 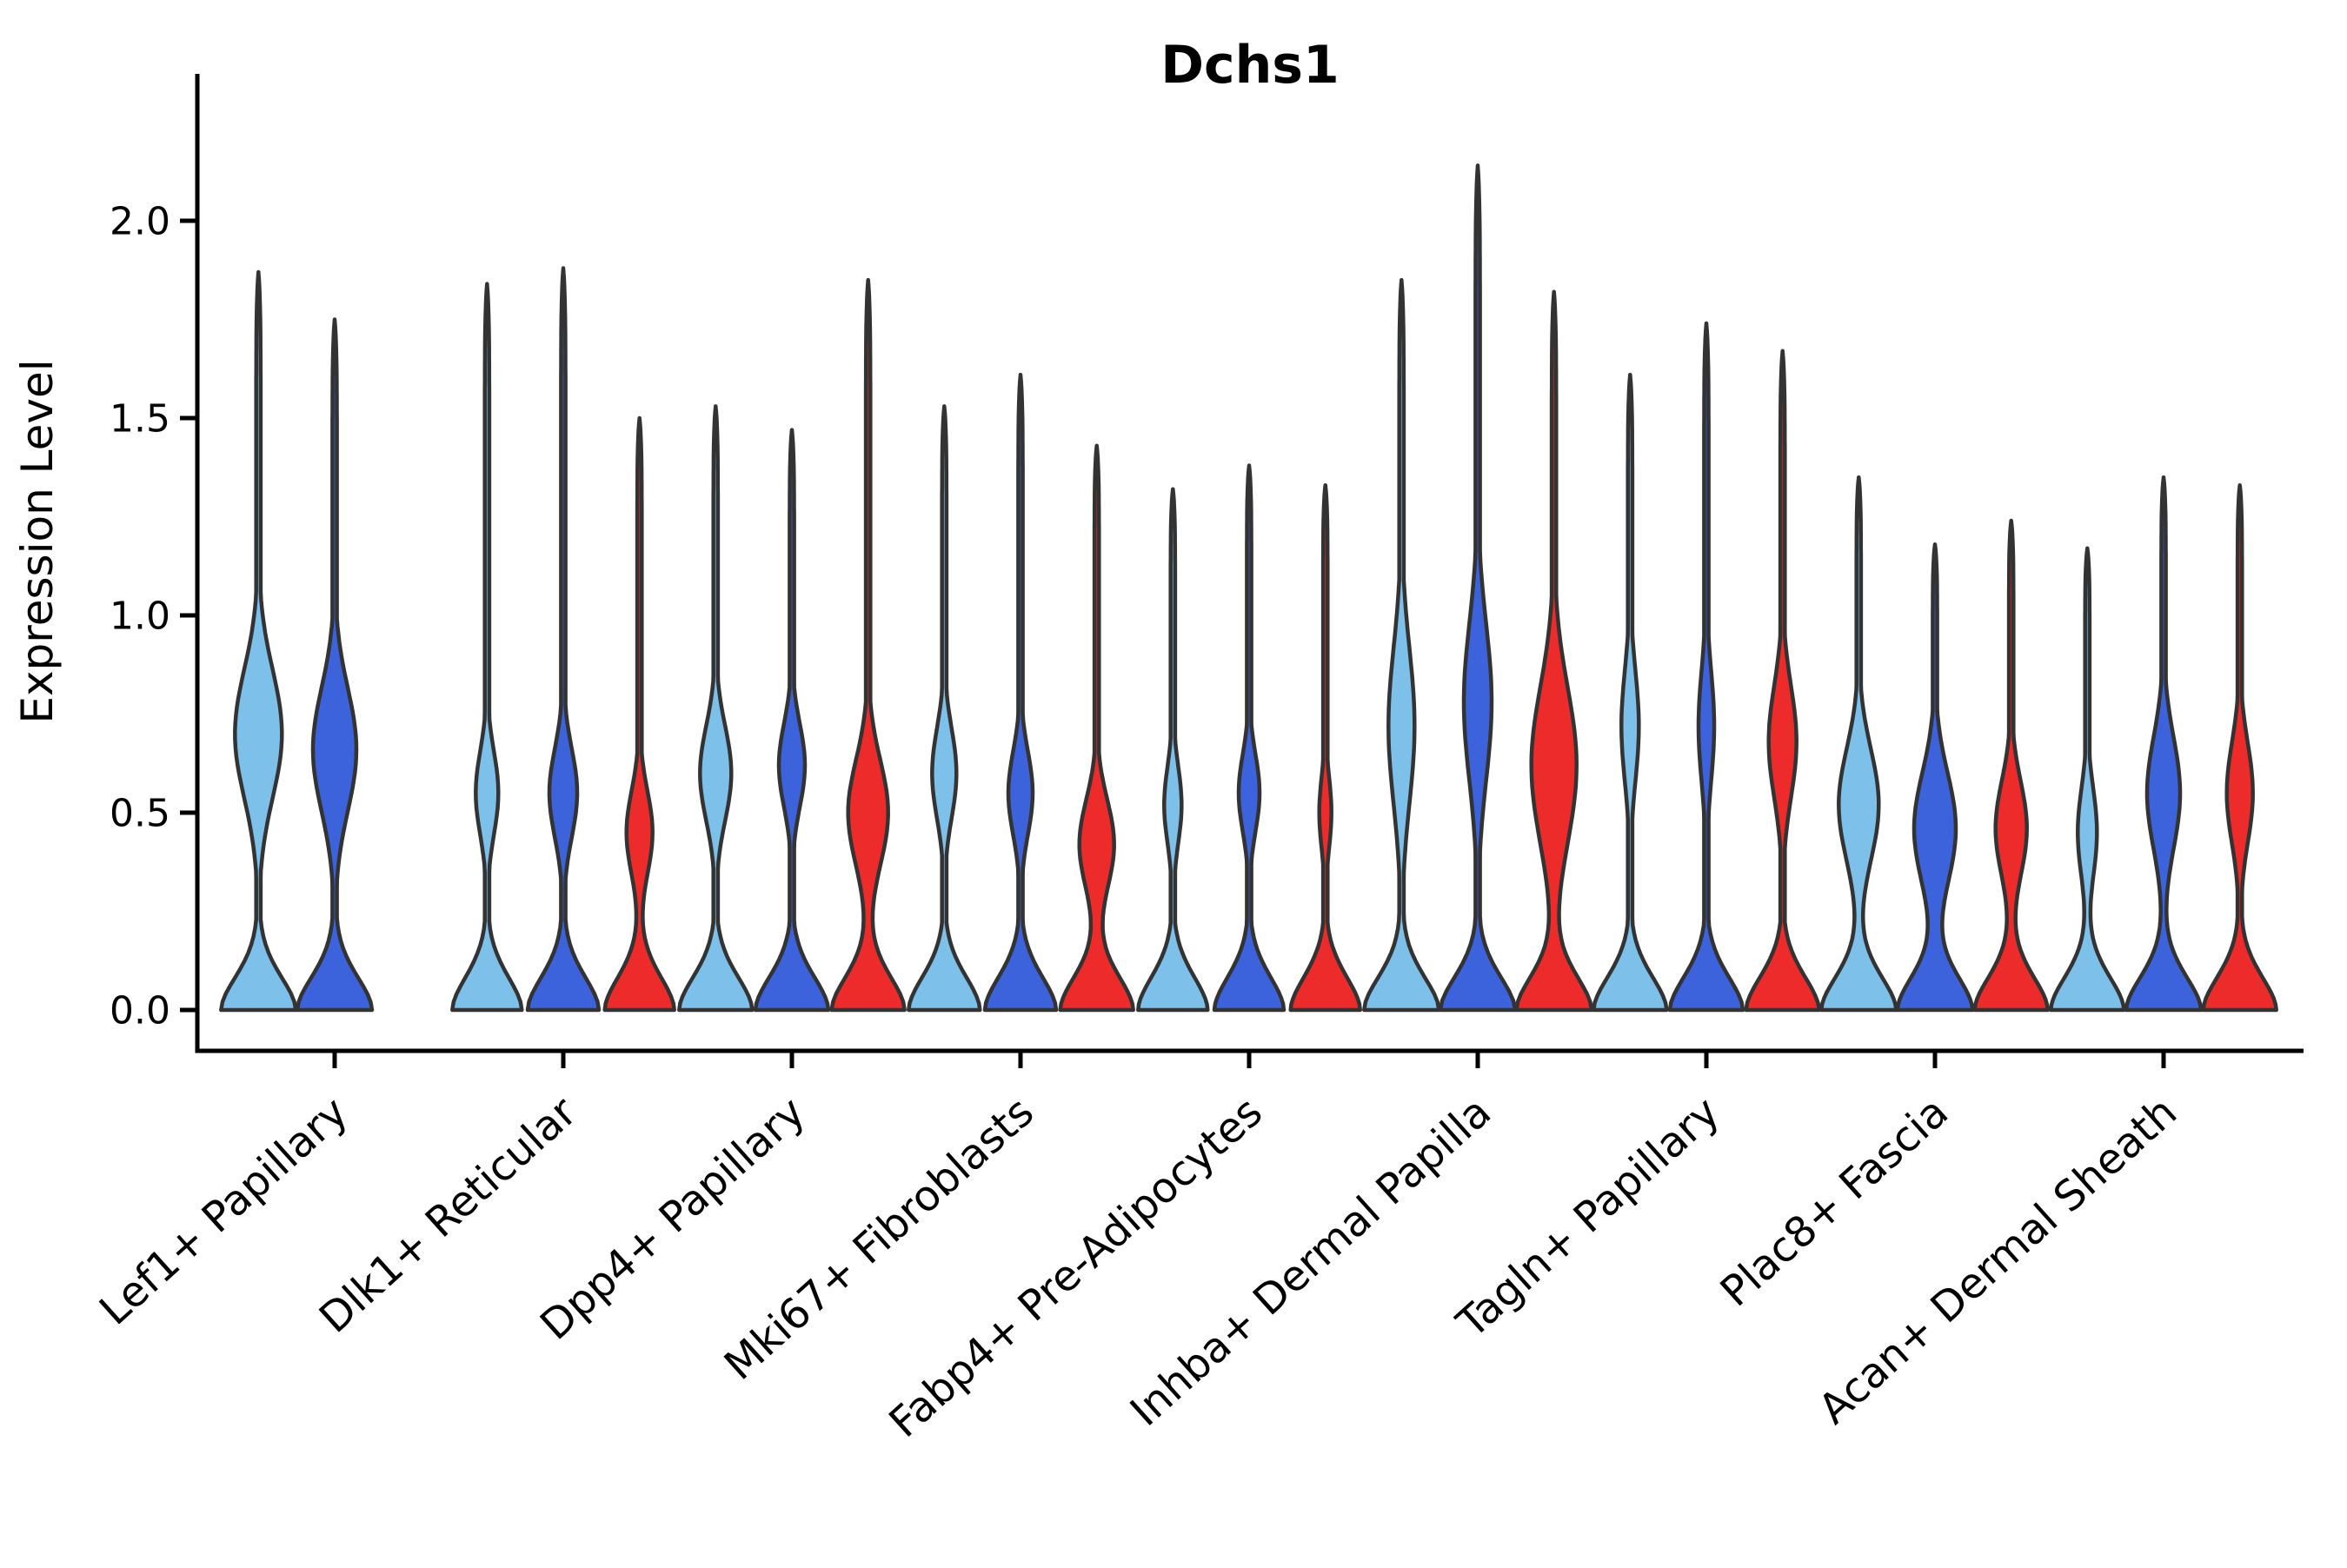 I want to click on x-tick-label: Fabp4+ Pre-Adipocytes, so click(x=1076, y=1267).